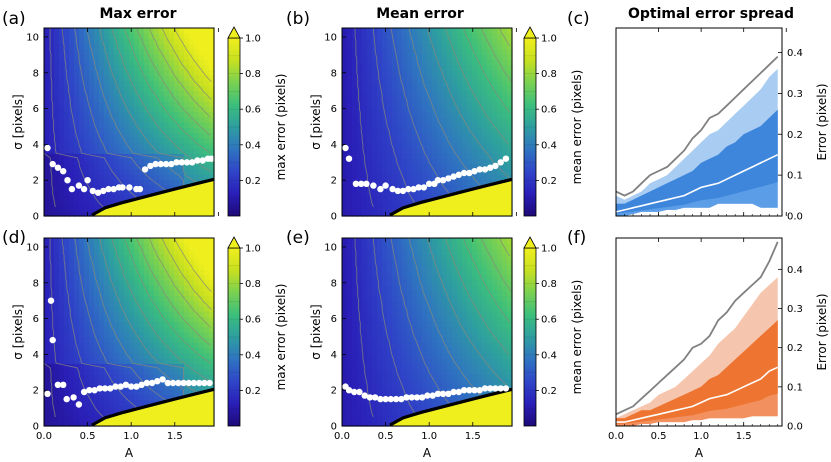 The height and width of the screenshot is (462, 831). I want to click on y-tick-label: 6, so click(36, 319).